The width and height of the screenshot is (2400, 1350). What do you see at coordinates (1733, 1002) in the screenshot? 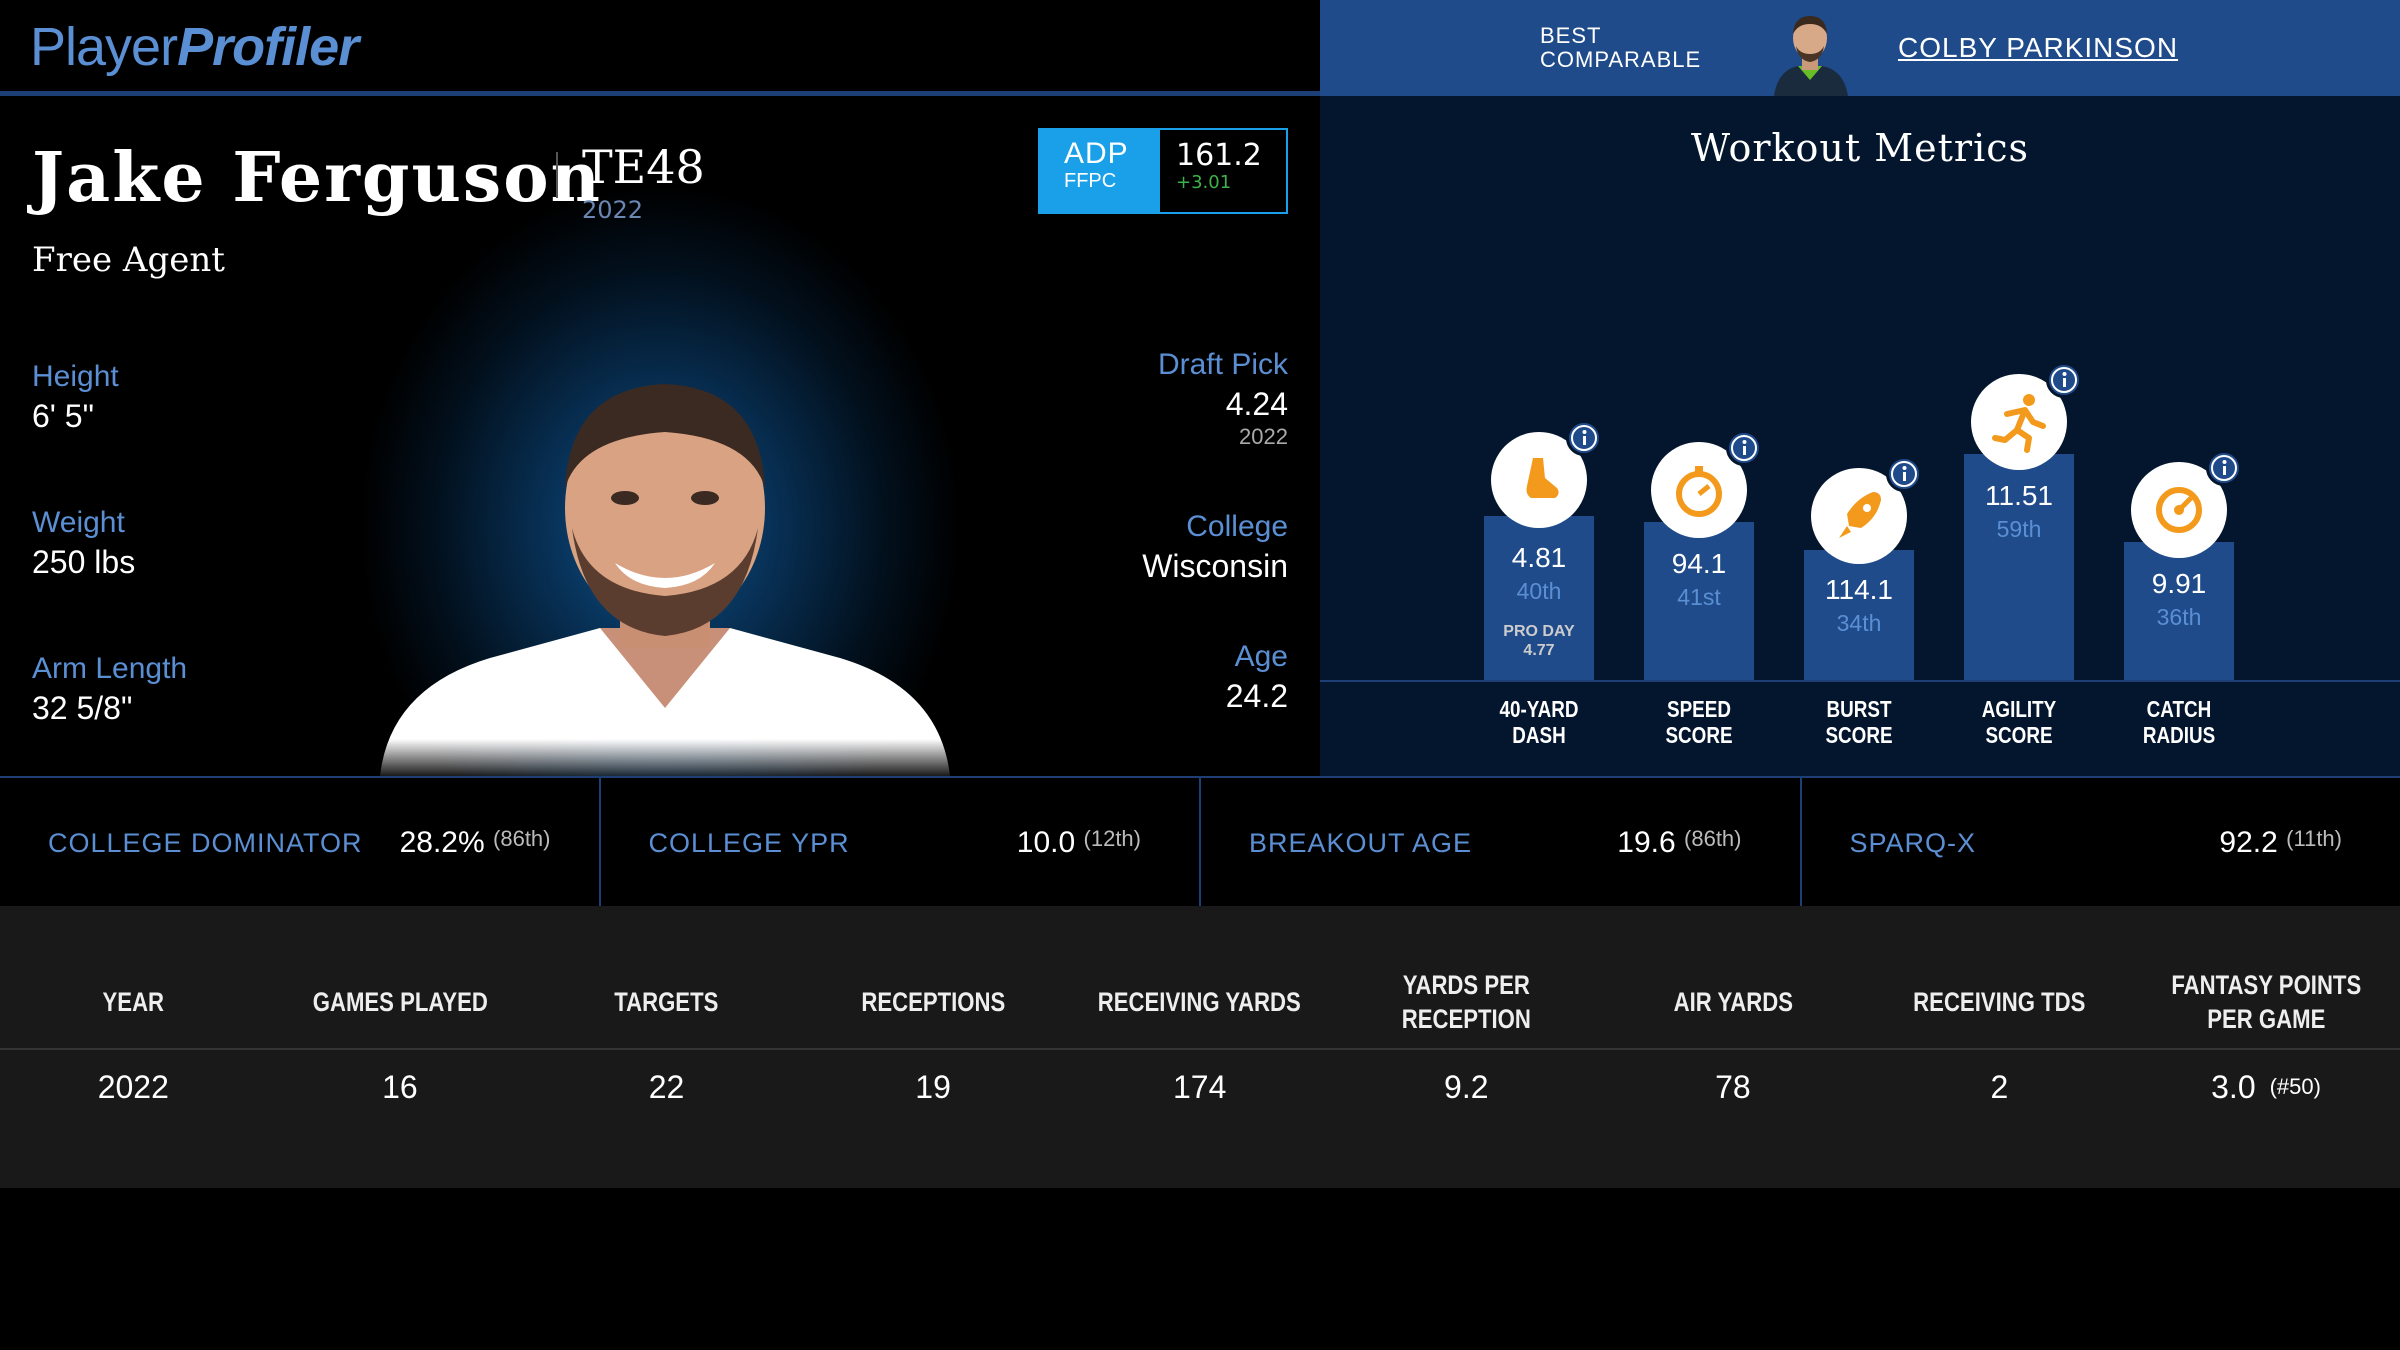
I see `table-header-air-yards: AIR YARDS` at bounding box center [1733, 1002].